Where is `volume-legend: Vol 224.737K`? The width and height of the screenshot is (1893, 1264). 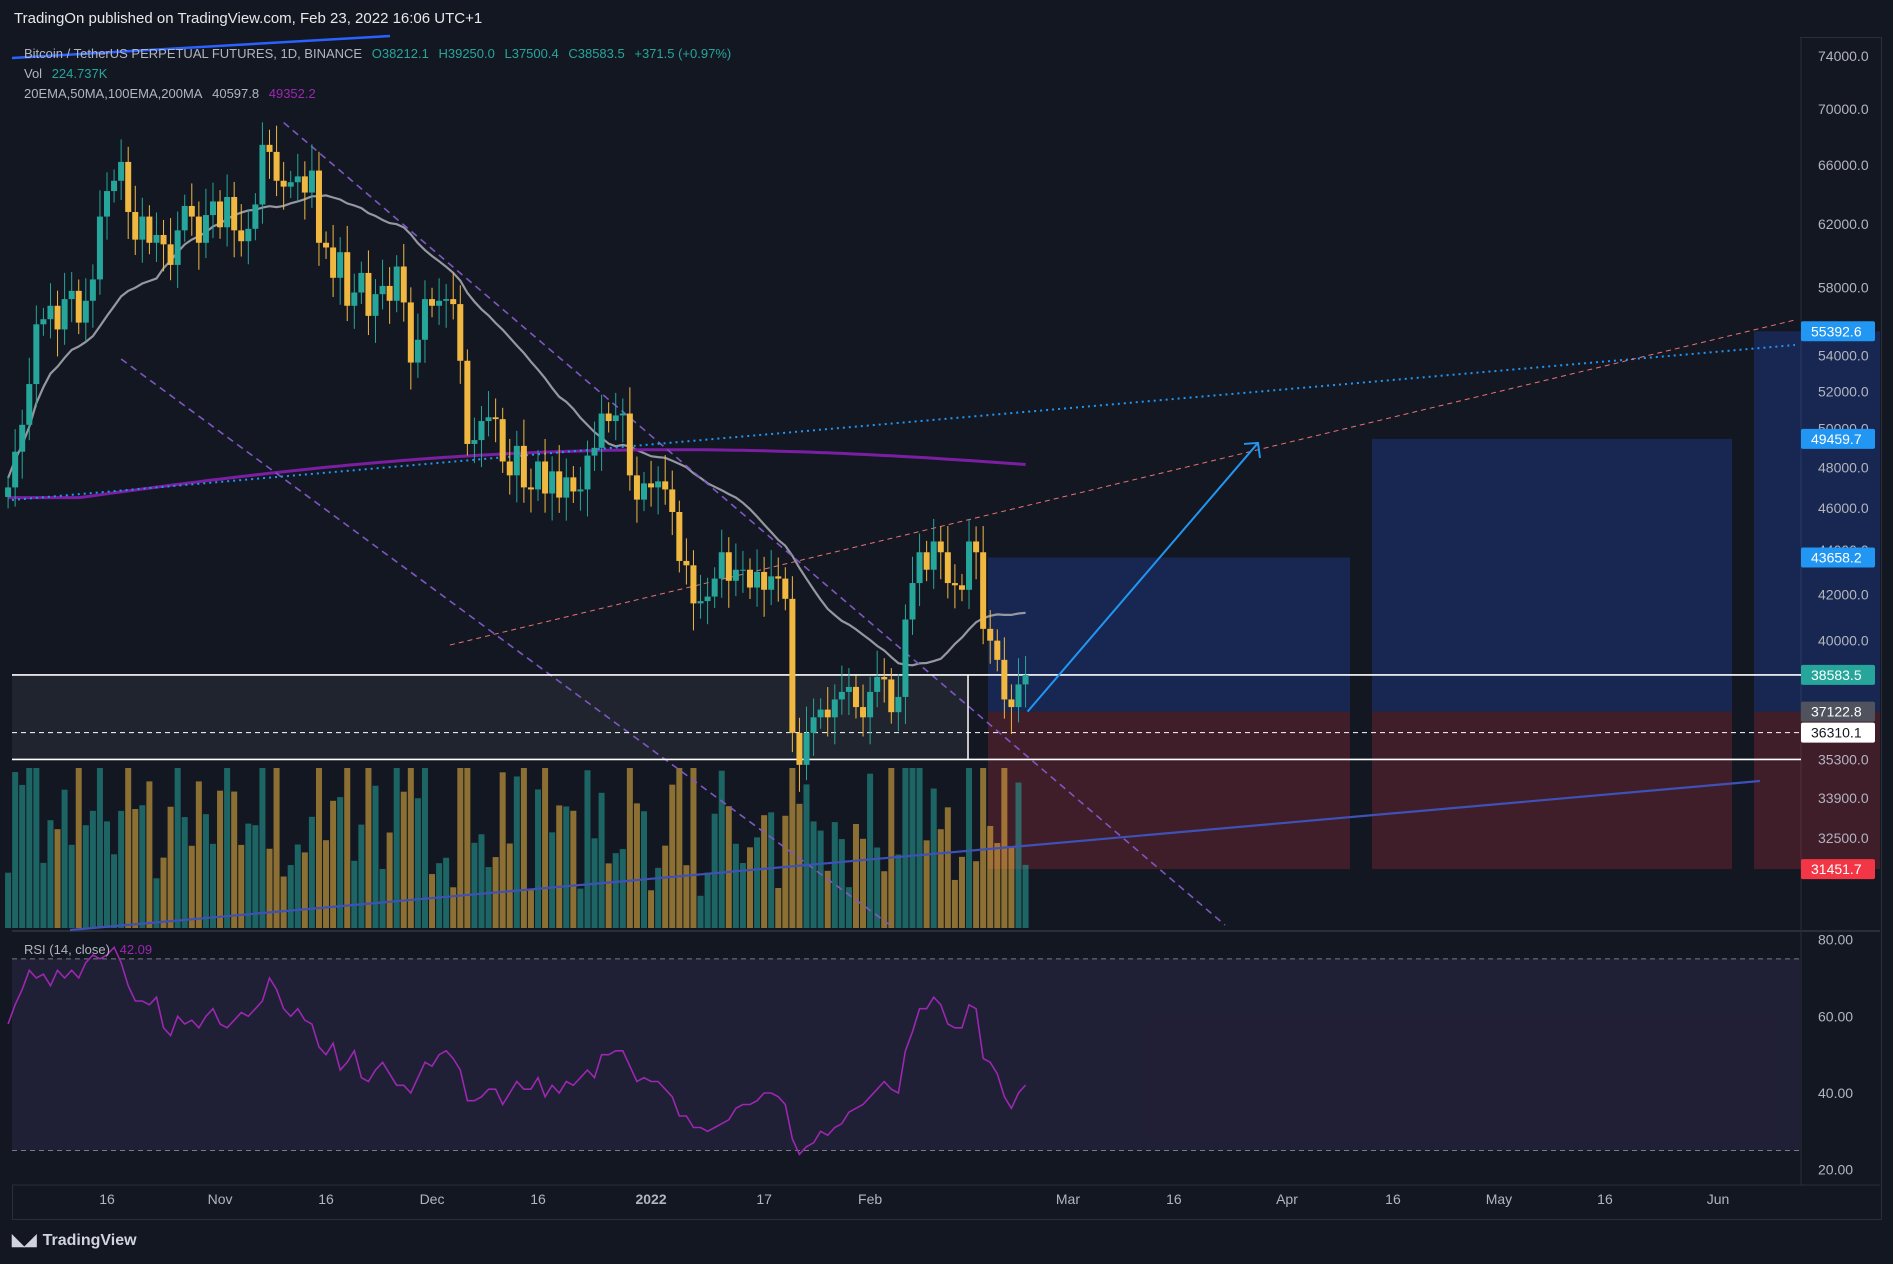 volume-legend: Vol 224.737K is located at coordinates (68, 73).